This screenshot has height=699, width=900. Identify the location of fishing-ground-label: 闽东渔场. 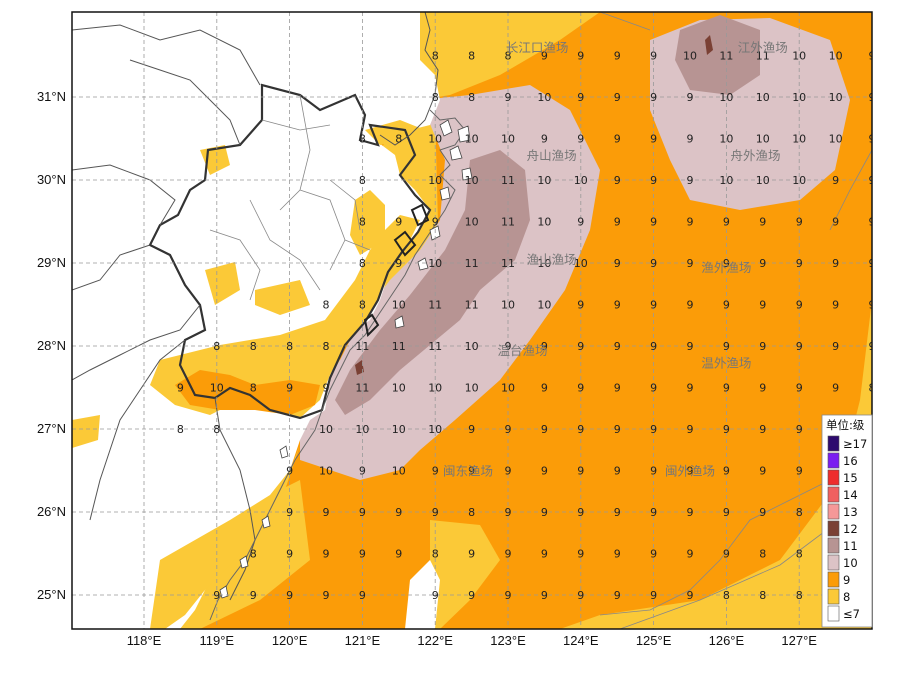
(468, 471).